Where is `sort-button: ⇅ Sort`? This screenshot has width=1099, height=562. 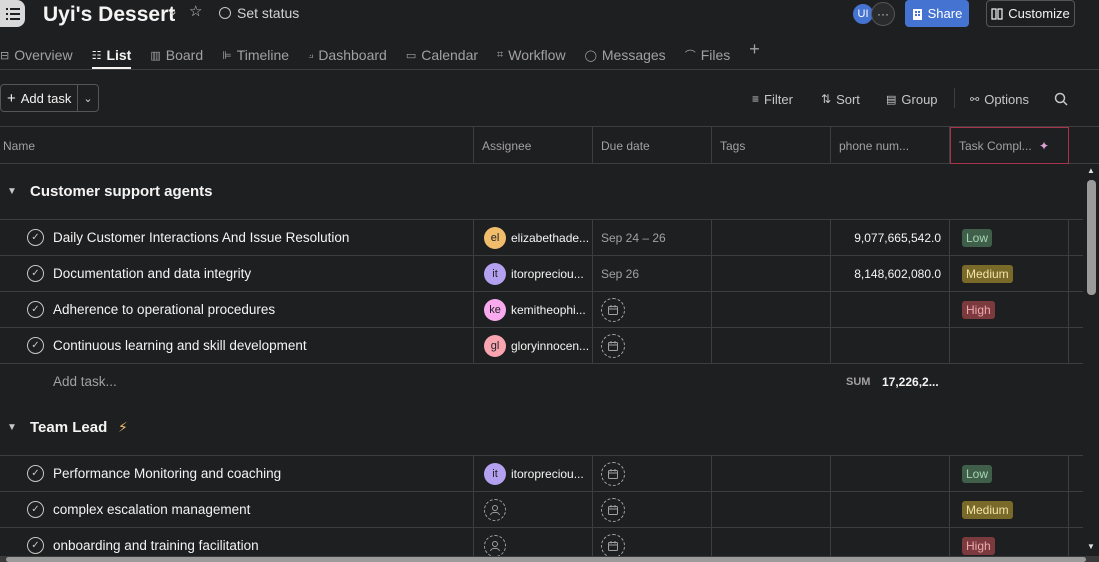
sort-button: ⇅ Sort is located at coordinates (840, 99).